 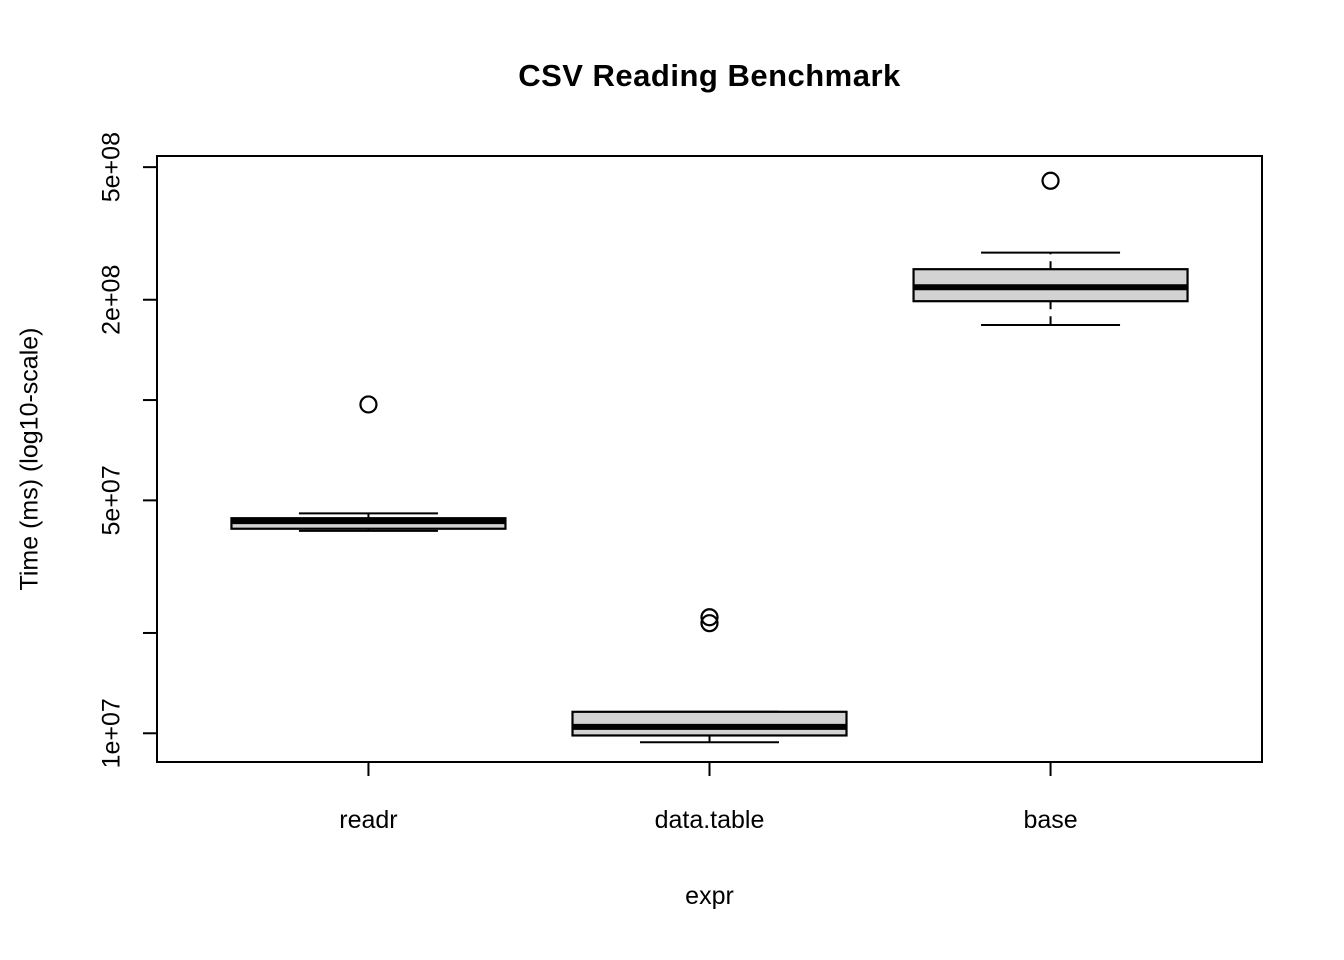 What do you see at coordinates (112, 500) in the screenshot?
I see `y-tick-label: 5e+07` at bounding box center [112, 500].